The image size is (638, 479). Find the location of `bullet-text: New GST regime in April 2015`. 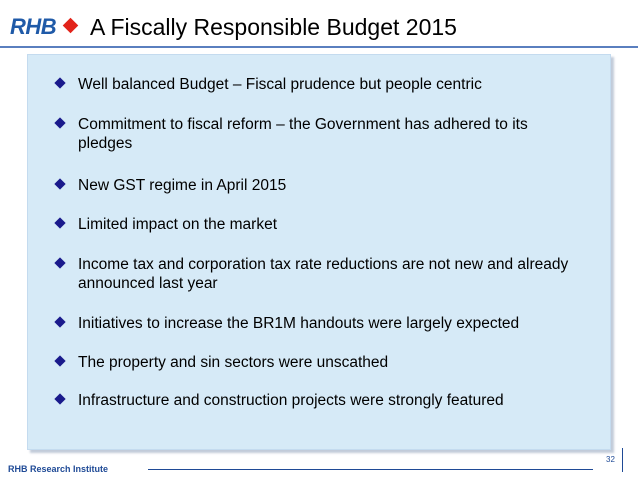

bullet-text: New GST regime in April 2015 is located at coordinates (182, 185).